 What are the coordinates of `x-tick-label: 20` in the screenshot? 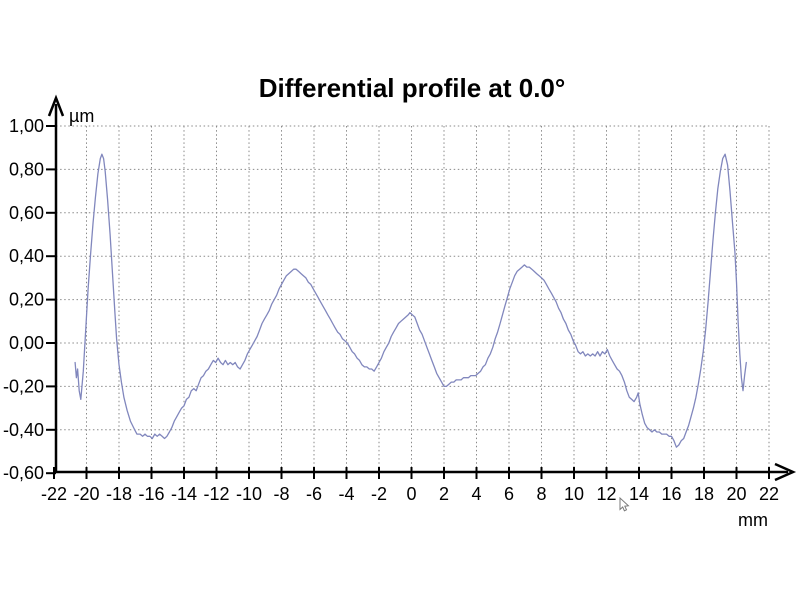 It's located at (736, 494).